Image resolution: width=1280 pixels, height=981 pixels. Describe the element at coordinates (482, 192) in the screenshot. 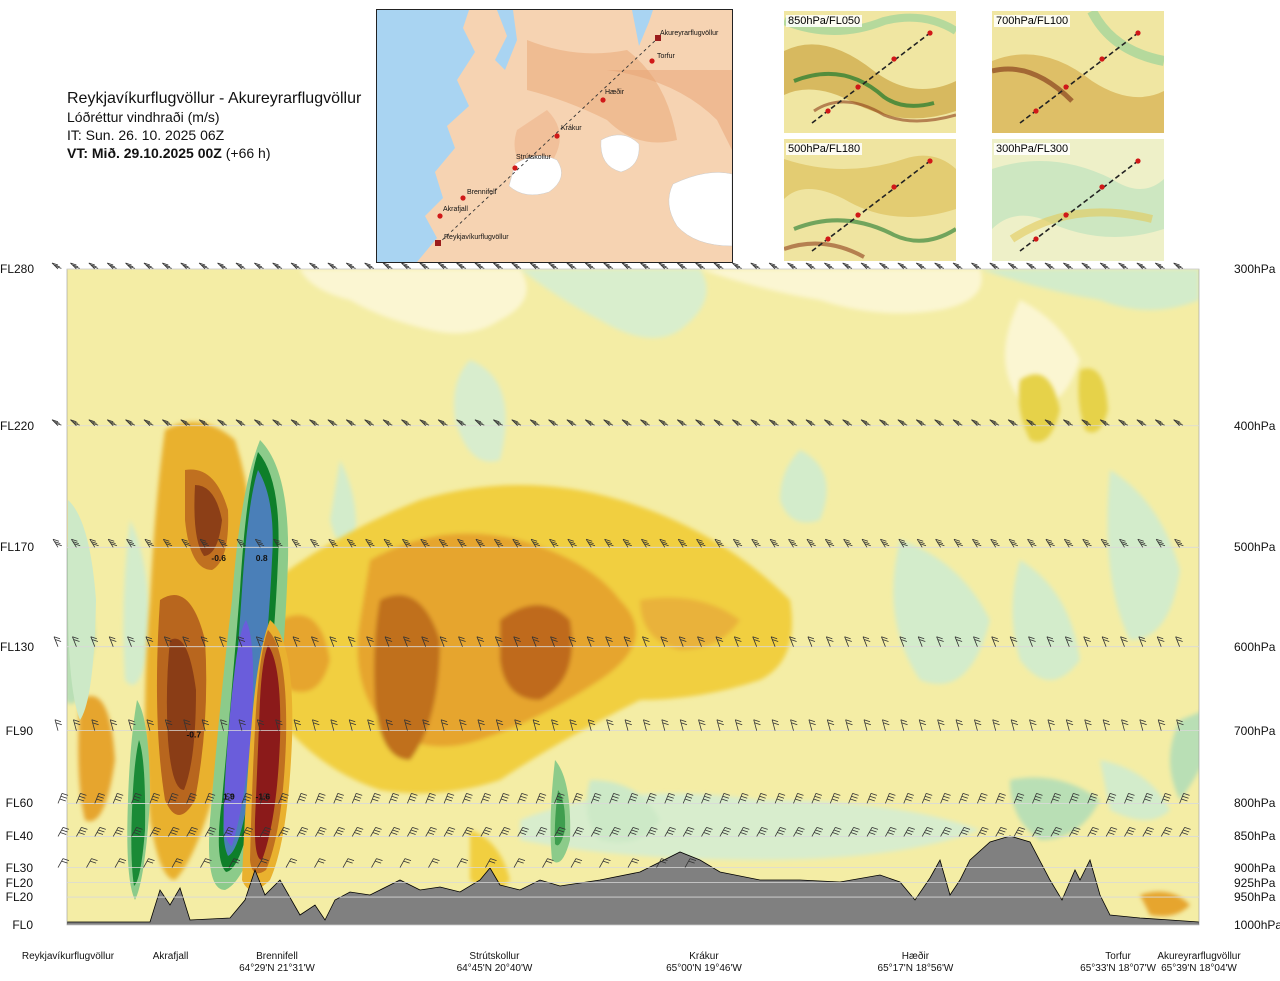

I see `waypoint-label: Brennifell` at that location.